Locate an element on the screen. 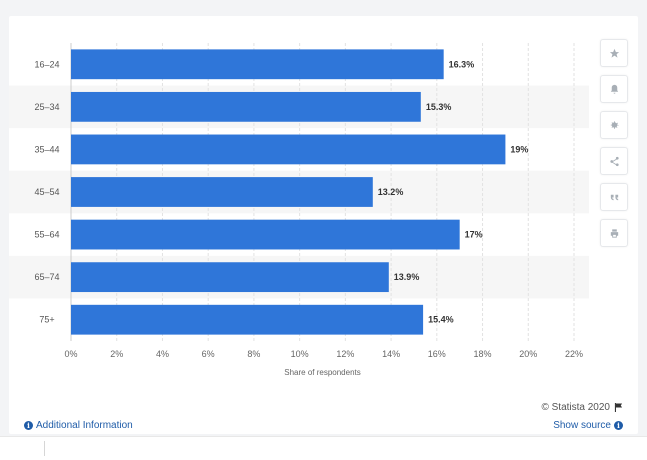  favorite-button is located at coordinates (614, 53).